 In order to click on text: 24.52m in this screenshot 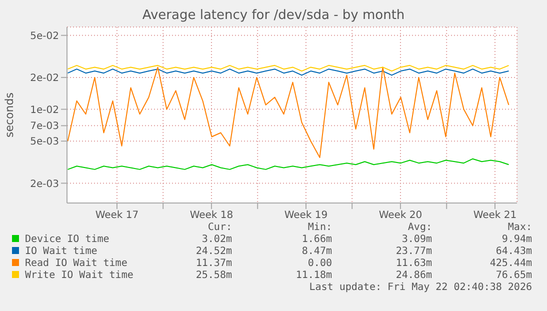, I will do `click(213, 252)`.